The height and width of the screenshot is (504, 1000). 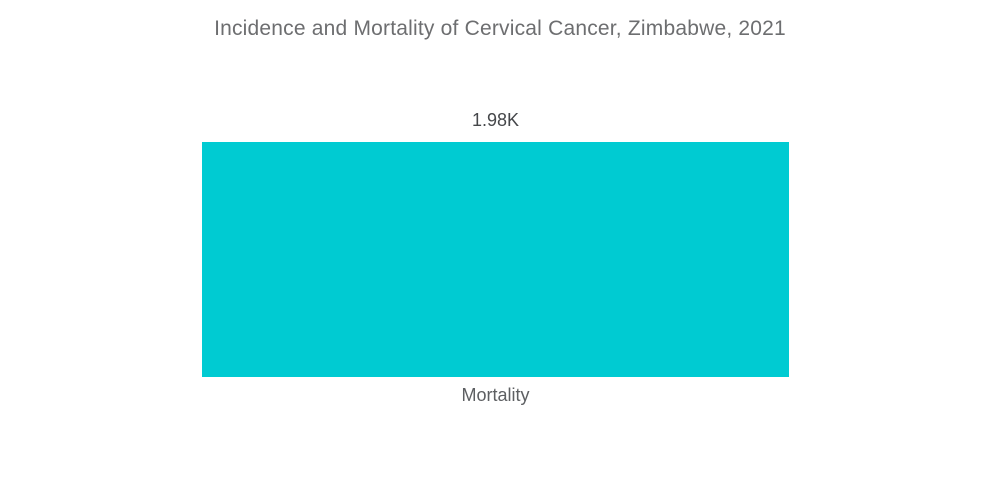 What do you see at coordinates (495, 395) in the screenshot?
I see `x-axis-category-label-mortality: Mortality` at bounding box center [495, 395].